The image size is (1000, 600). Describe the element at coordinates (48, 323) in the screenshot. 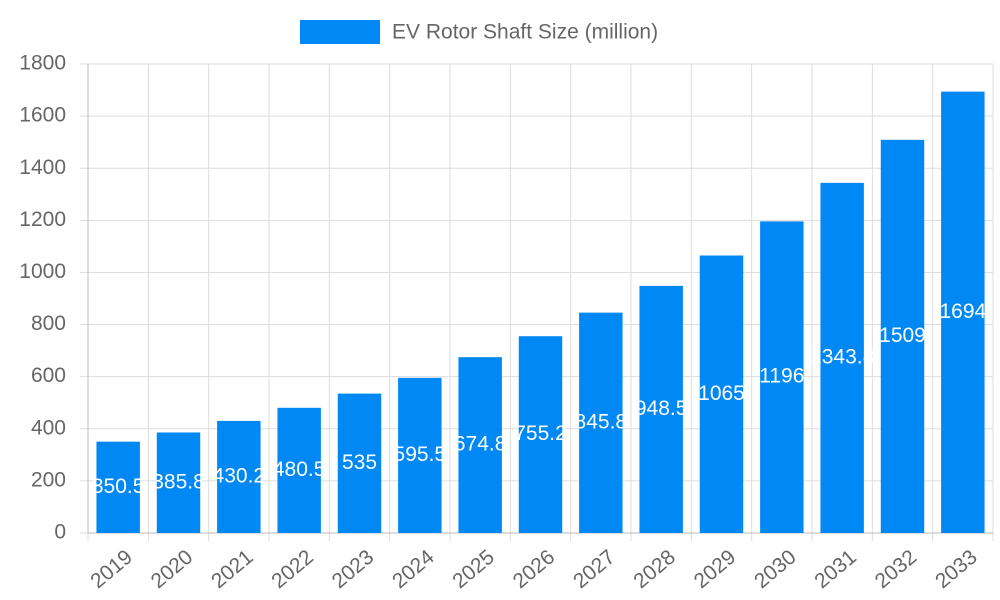

I see `y-tick-label: 800` at that location.